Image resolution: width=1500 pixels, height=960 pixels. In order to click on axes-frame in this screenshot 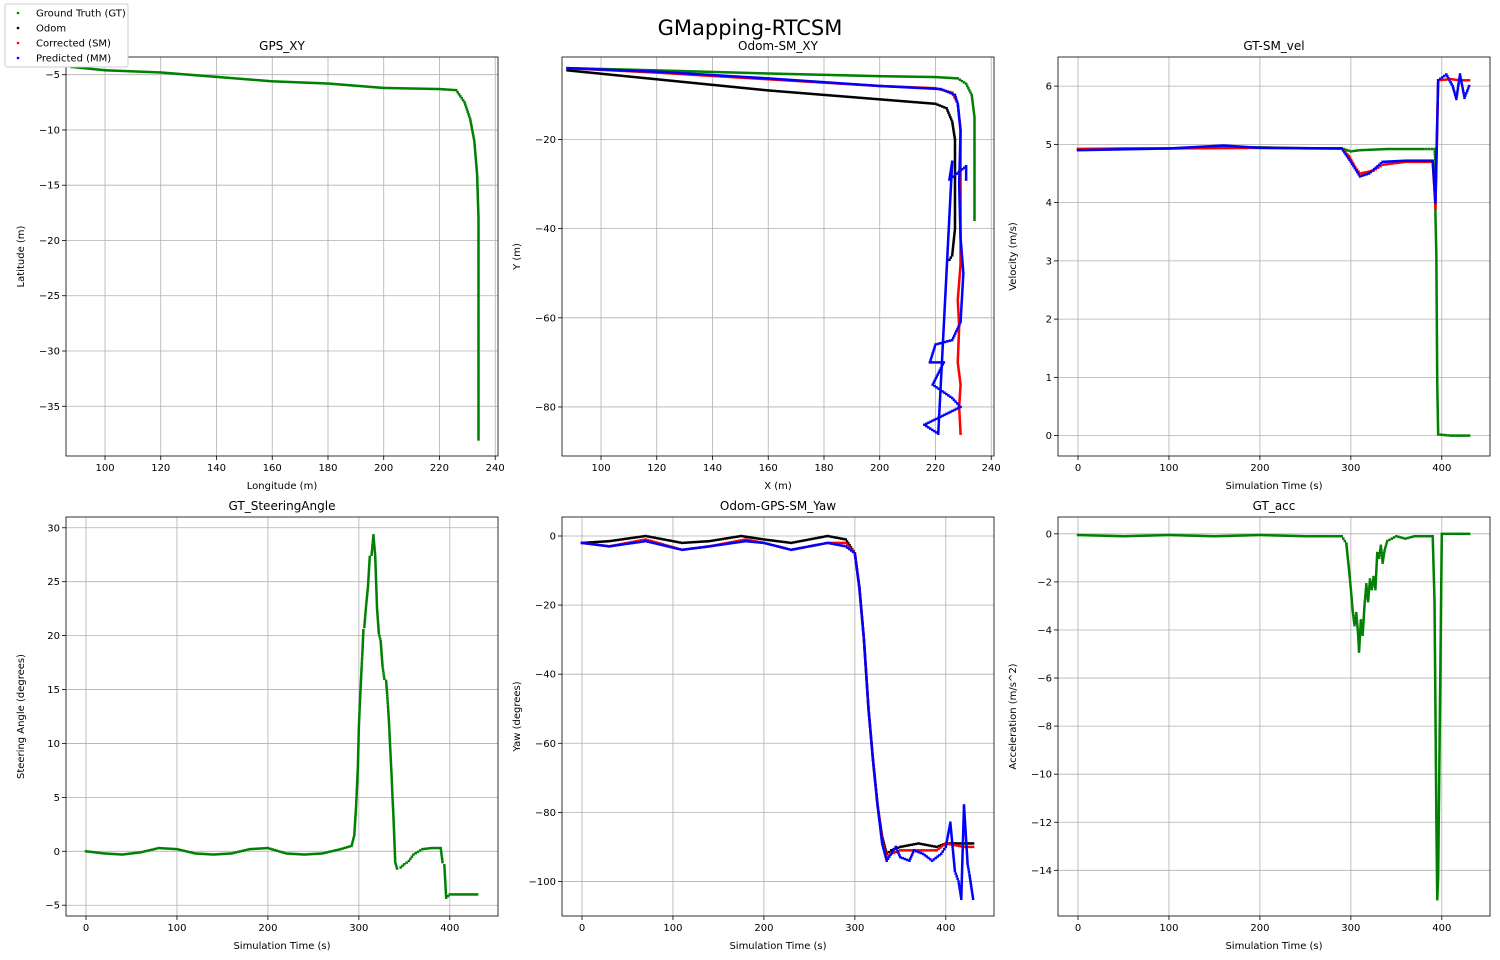, I will do `click(1274, 716)`.